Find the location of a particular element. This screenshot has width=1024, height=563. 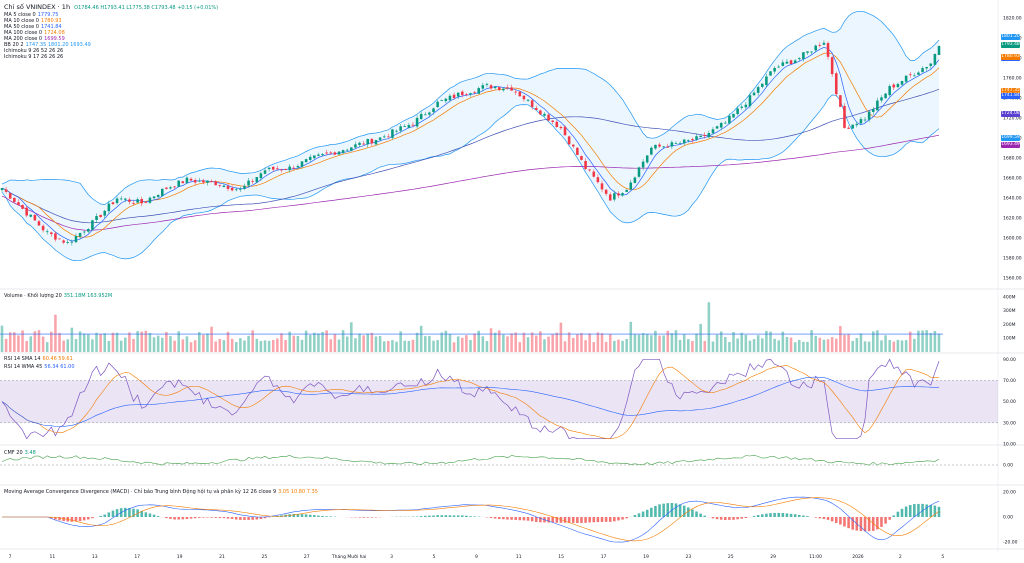

x-axis-label: 19 is located at coordinates (646, 557).